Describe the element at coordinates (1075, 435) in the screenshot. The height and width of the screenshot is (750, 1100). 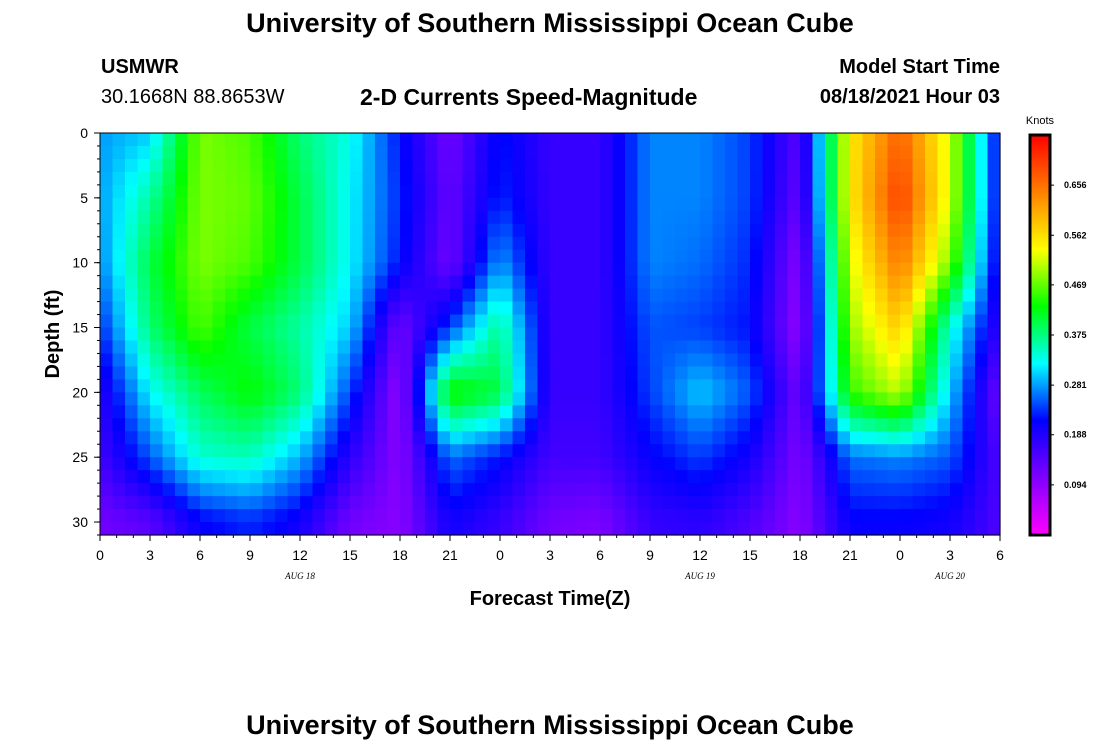
I see `colorbar-tick-label: 0.188` at that location.